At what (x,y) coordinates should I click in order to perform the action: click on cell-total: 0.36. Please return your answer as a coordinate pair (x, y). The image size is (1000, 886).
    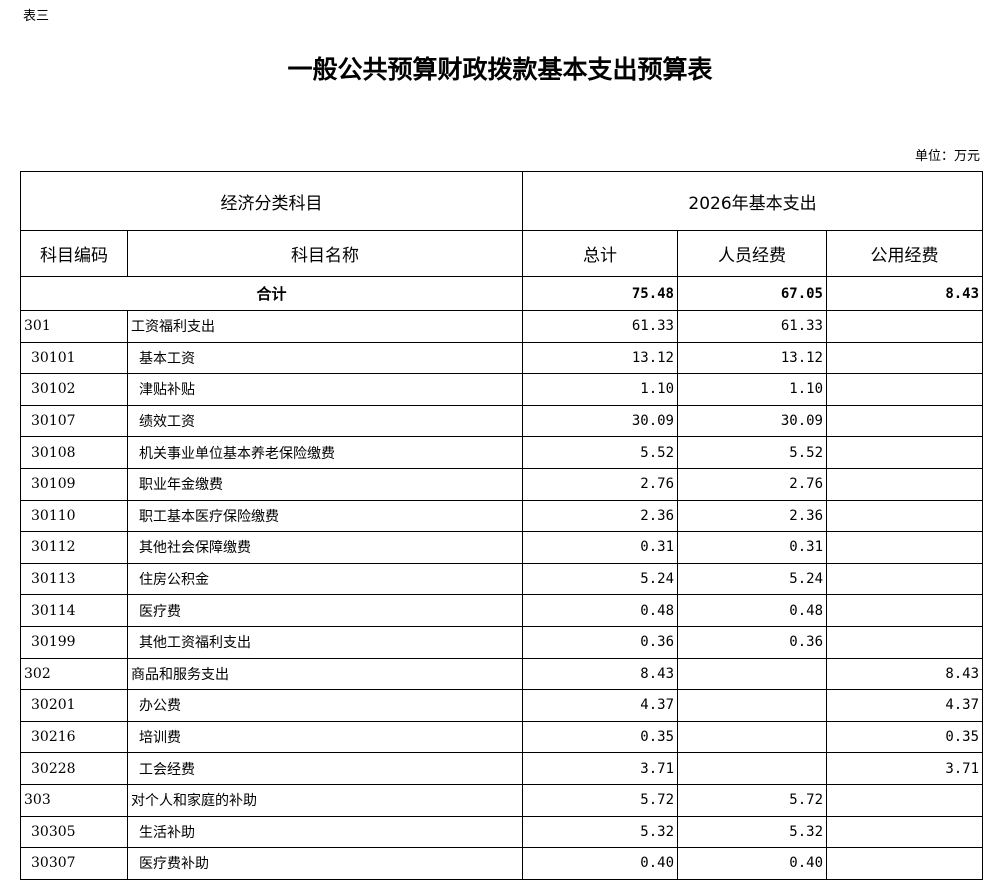
    Looking at the image, I should click on (600, 642).